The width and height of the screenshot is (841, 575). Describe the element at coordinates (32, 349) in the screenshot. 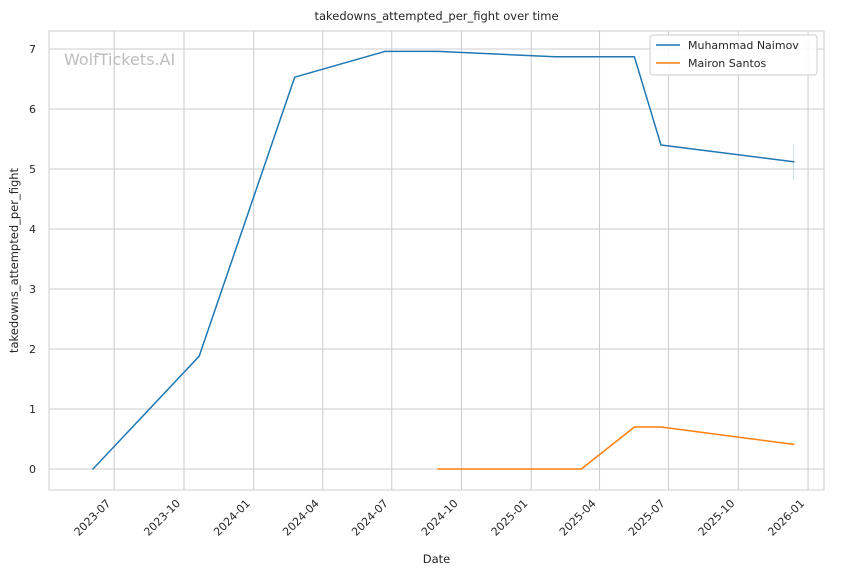

I see `y-tick-label: 2` at that location.